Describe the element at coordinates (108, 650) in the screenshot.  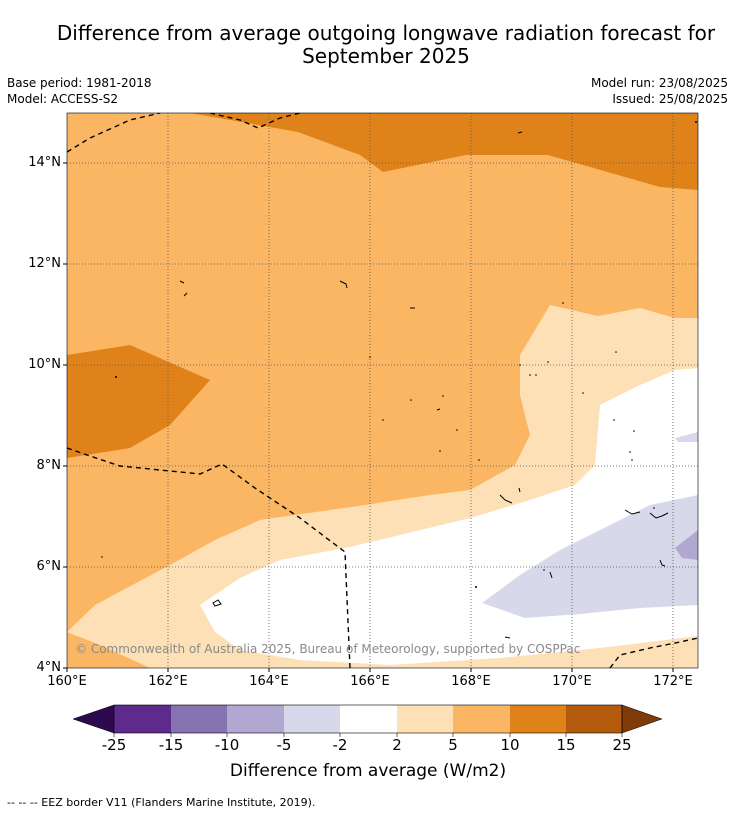
I see `field-5-10-south` at that location.